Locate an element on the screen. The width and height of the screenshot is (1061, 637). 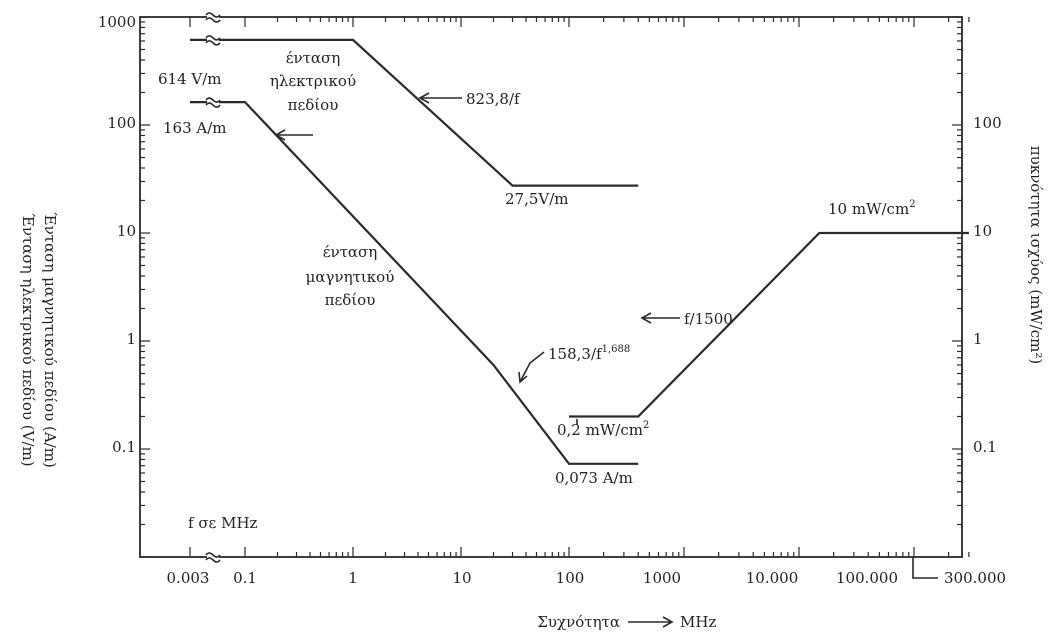
y2-tick-label-100: 100 is located at coordinates (987, 123).